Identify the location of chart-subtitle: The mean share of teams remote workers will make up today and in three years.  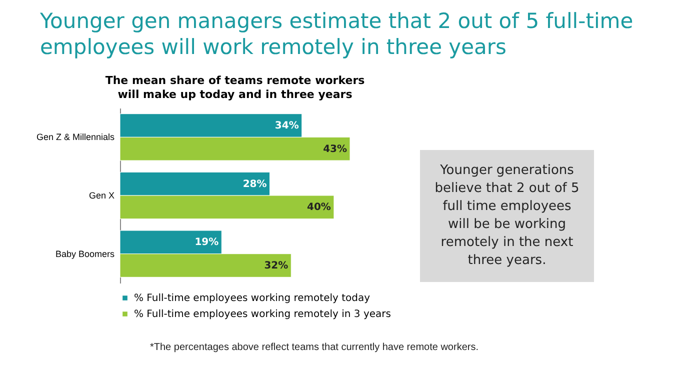
(235, 87).